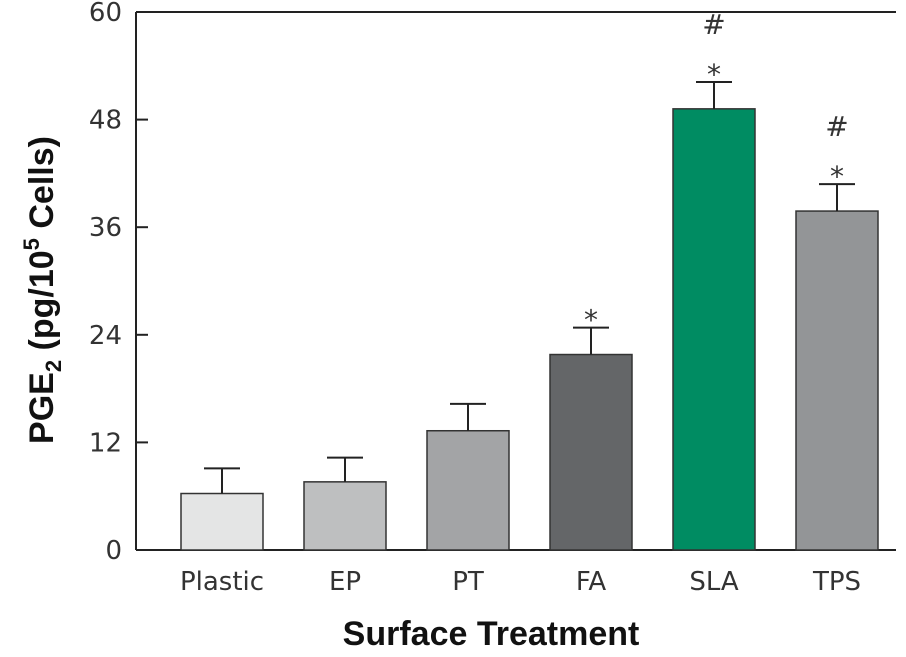 Image resolution: width=906 pixels, height=657 pixels. Describe the element at coordinates (31, 244) in the screenshot. I see `y-axis-title-superscript: 5` at that location.